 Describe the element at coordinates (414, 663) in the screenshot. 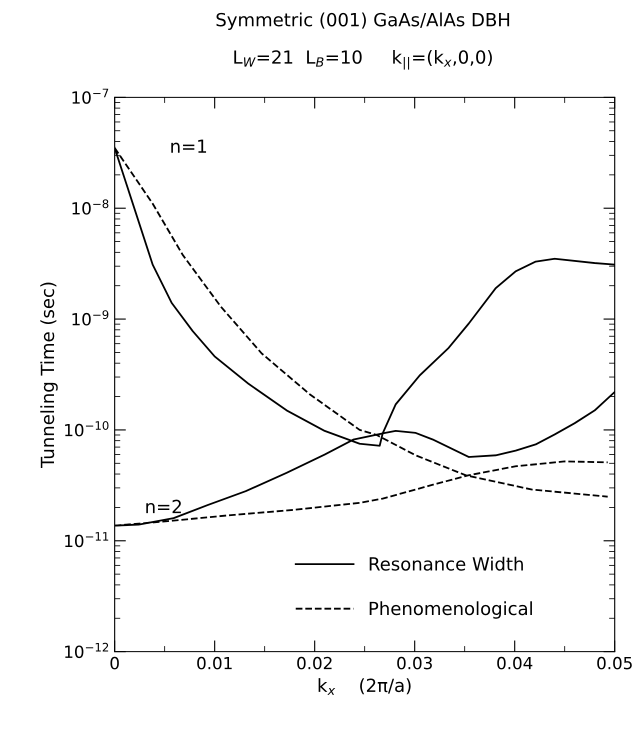

I see `x-tick-label: 0.03` at that location.